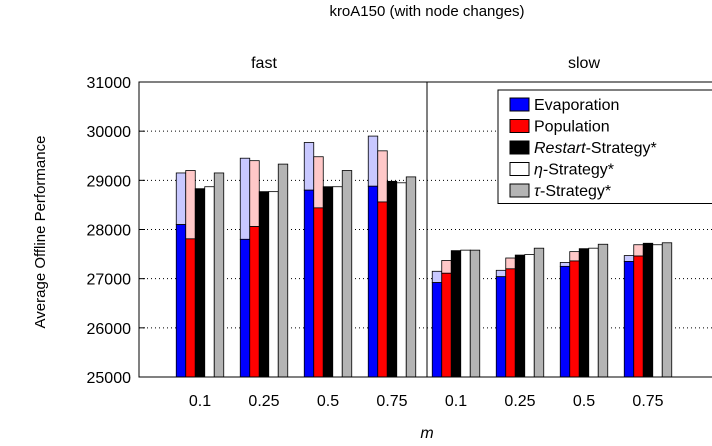 The width and height of the screenshot is (712, 446). Describe the element at coordinates (109, 83) in the screenshot. I see `y-tick-label: 31000` at that location.